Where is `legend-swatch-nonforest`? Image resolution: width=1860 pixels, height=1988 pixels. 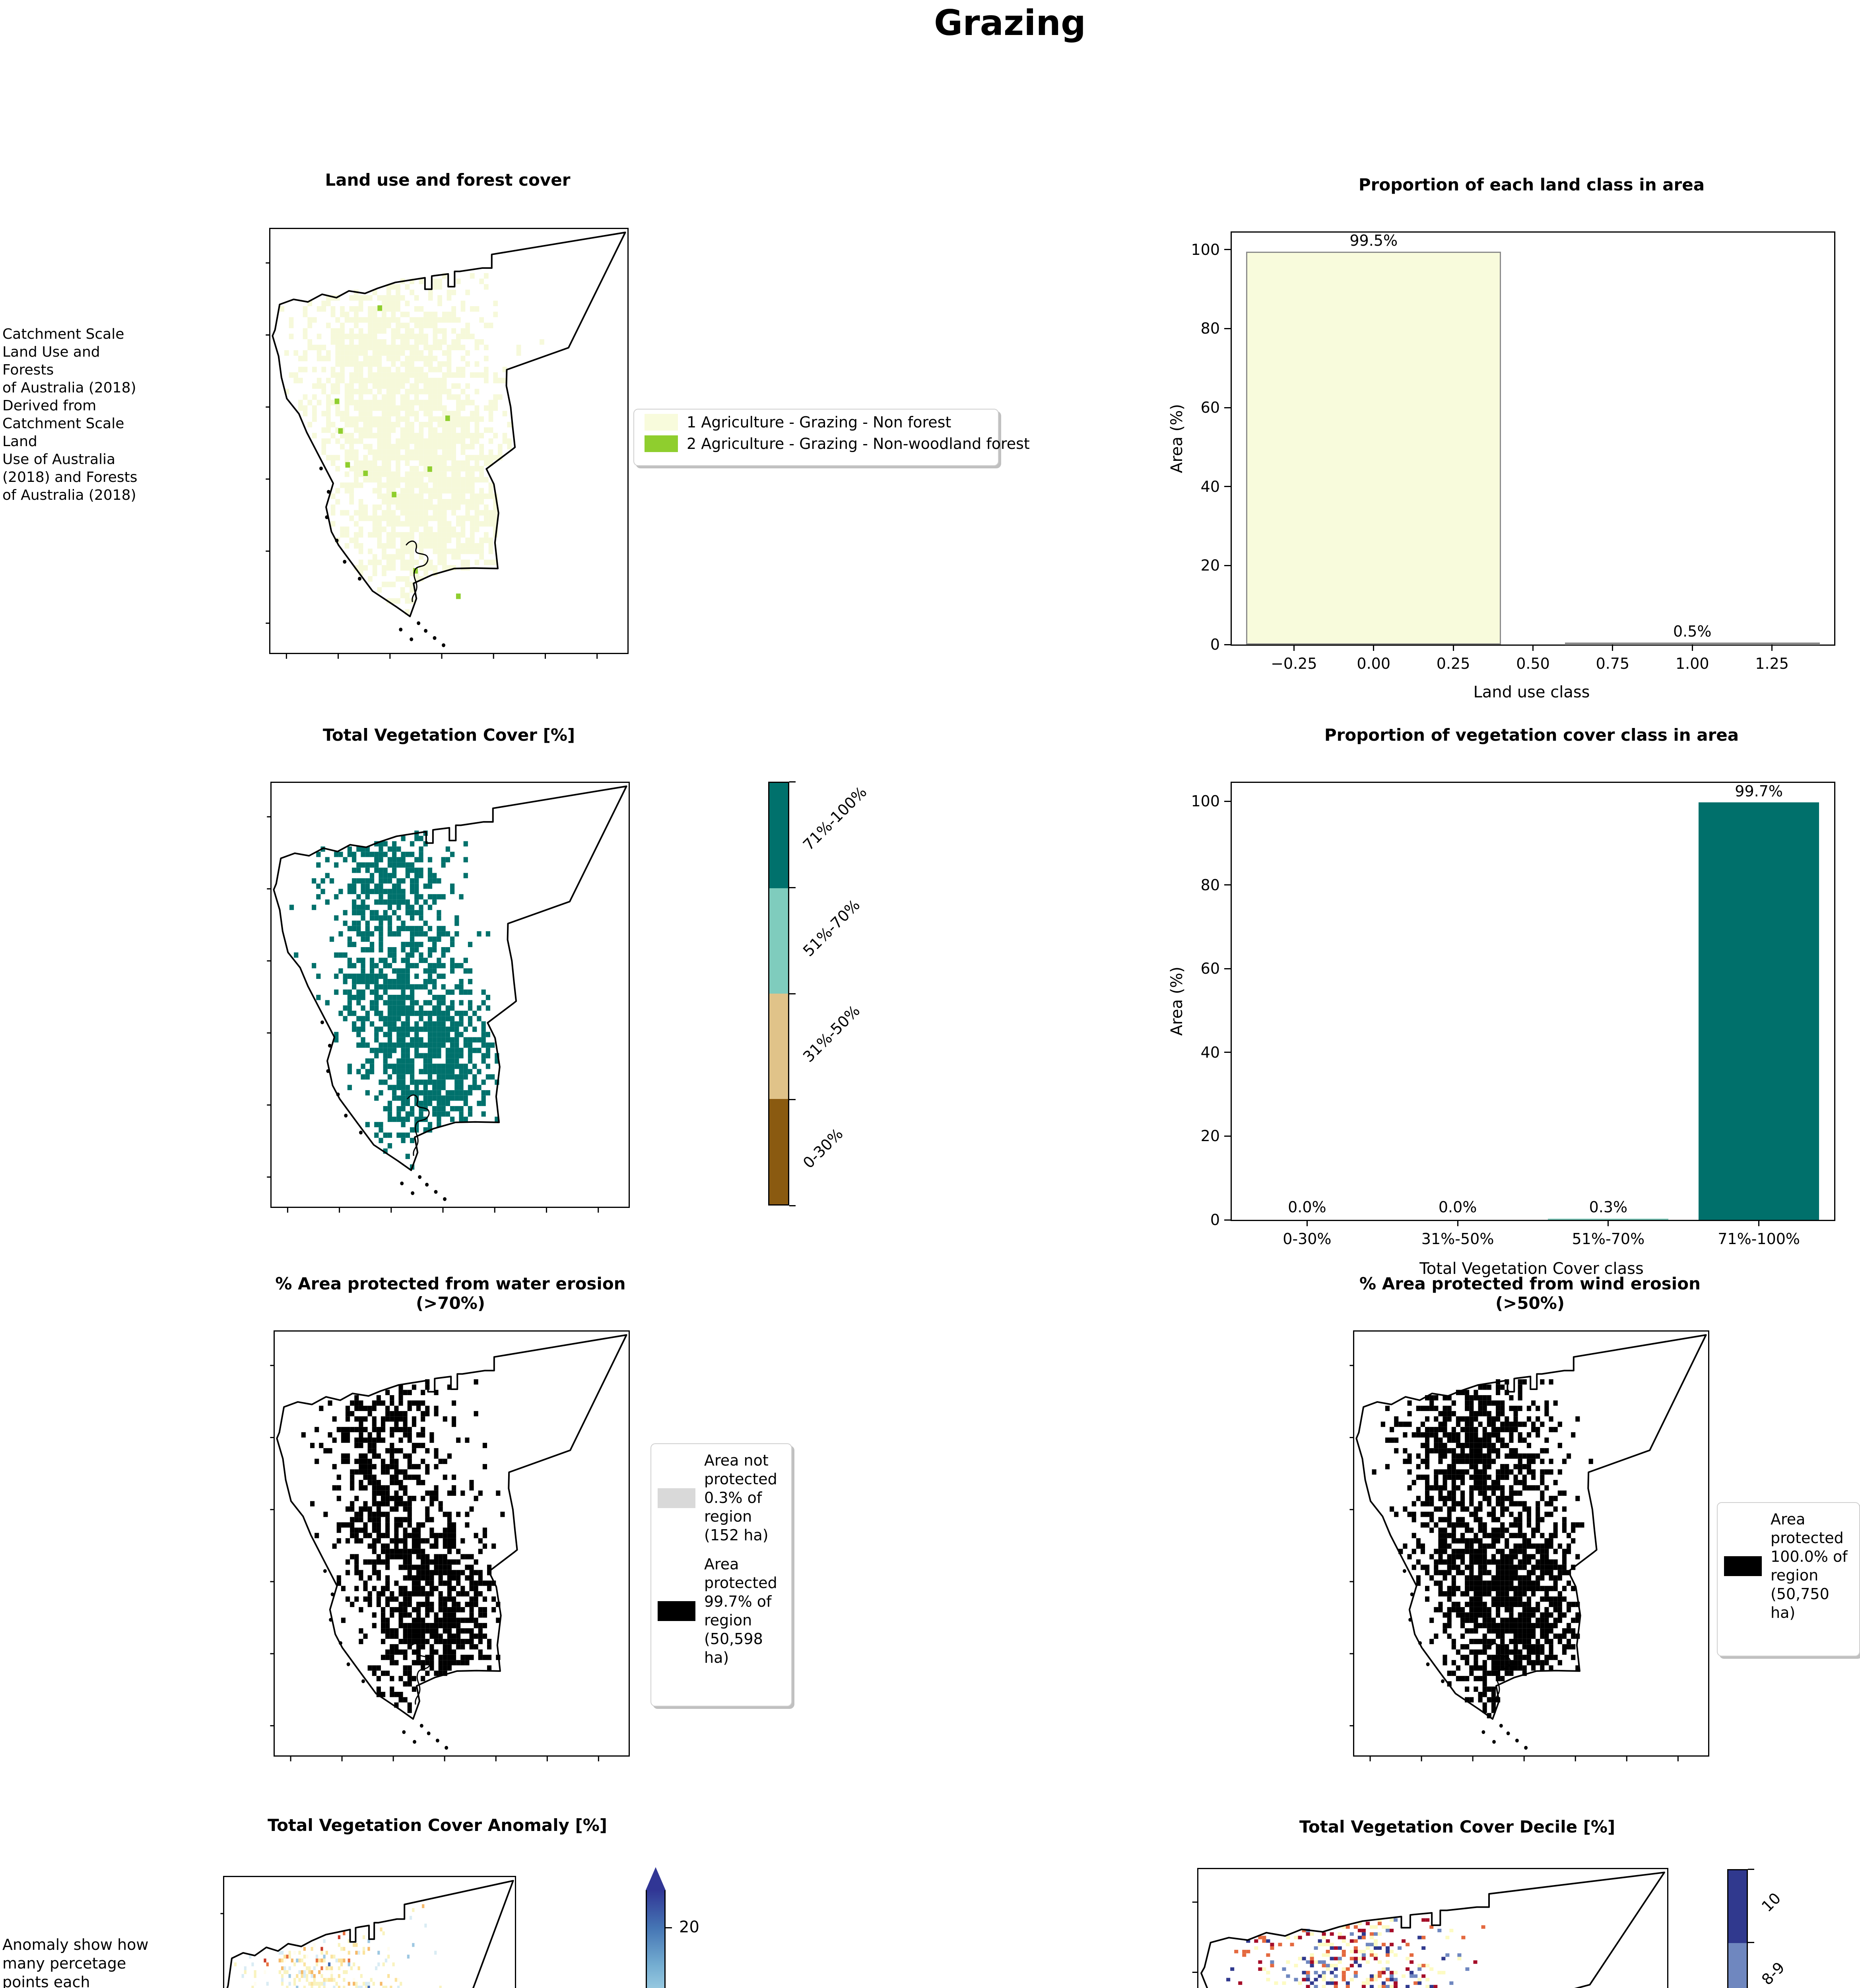 legend-swatch-nonforest is located at coordinates (661, 422).